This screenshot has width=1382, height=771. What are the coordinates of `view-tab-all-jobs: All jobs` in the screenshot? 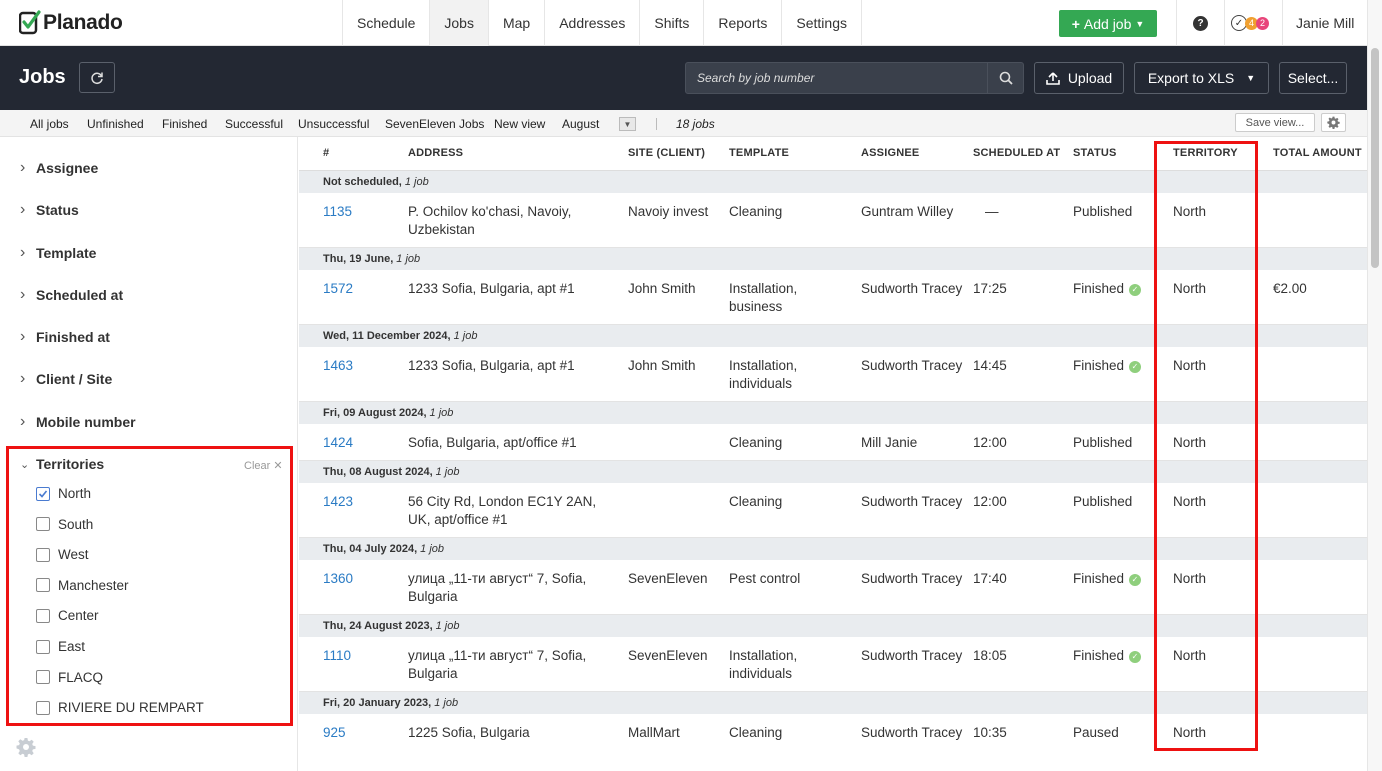 It's located at (49, 124).